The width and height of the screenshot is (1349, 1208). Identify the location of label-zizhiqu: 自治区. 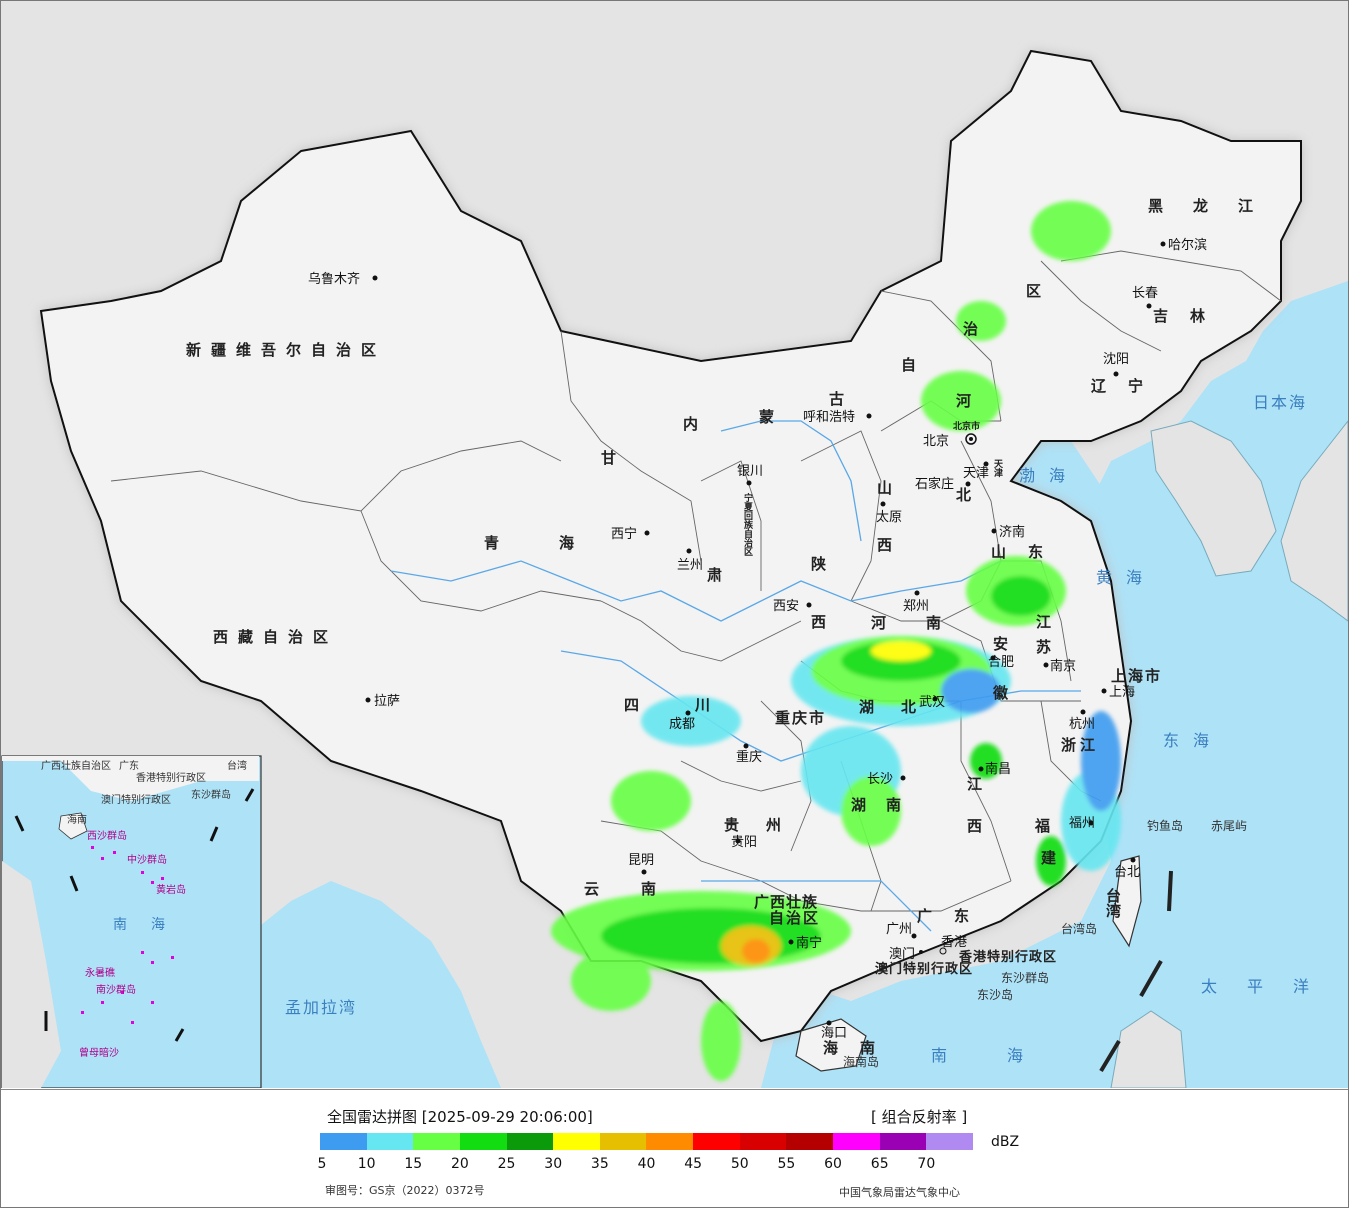
(794, 918).